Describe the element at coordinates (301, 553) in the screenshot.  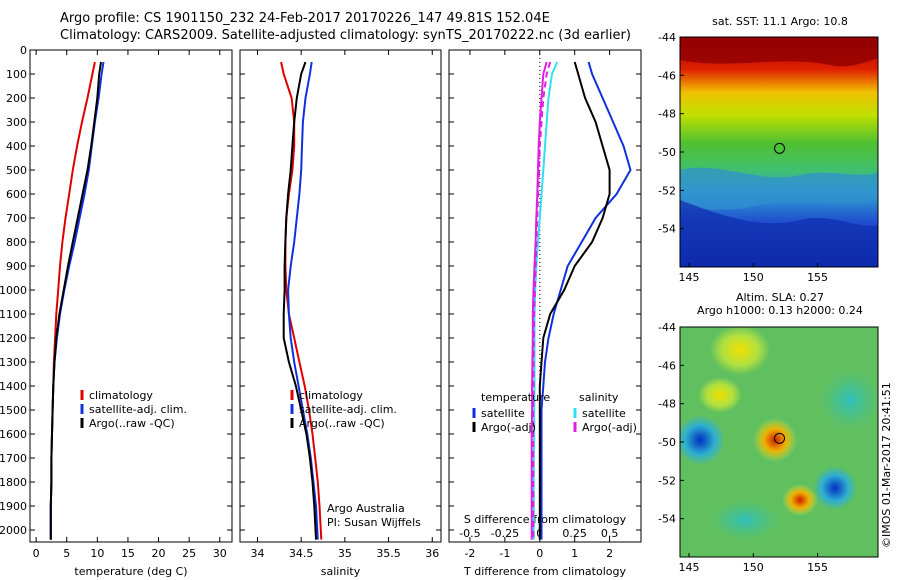
I see `x-tick-label: 34.5` at that location.